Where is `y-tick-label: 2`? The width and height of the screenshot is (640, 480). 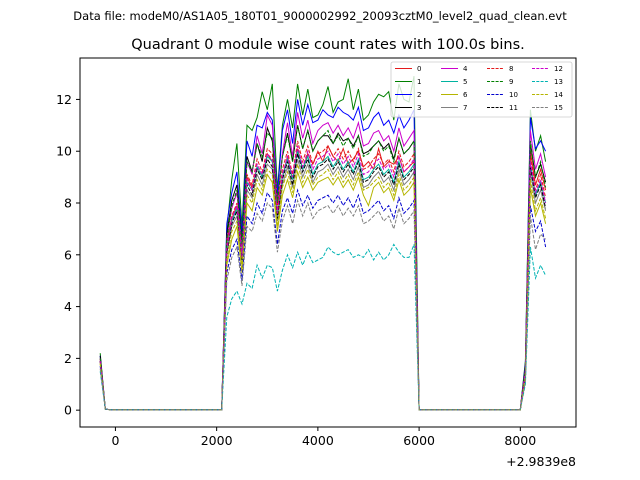 y-tick-label: 2 is located at coordinates (68, 358).